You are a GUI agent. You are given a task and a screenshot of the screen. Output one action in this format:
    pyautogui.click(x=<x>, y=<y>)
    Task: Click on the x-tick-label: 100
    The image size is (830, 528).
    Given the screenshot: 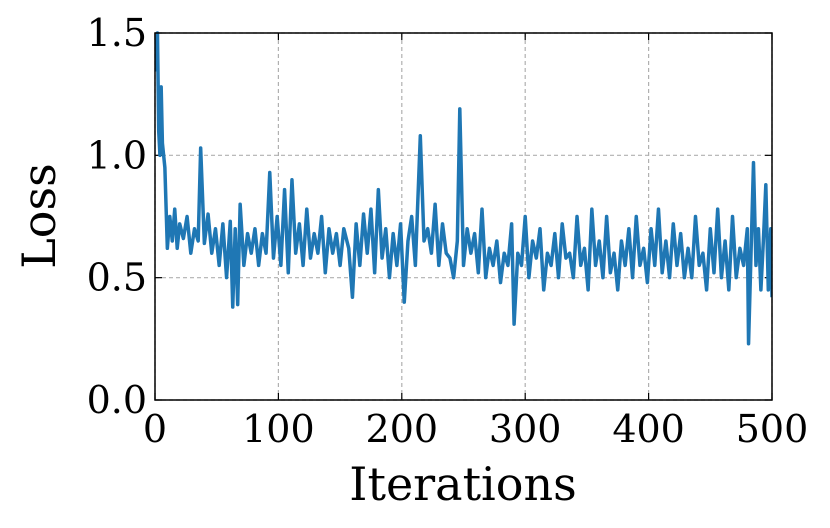 What is the action you would take?
    pyautogui.click(x=278, y=429)
    